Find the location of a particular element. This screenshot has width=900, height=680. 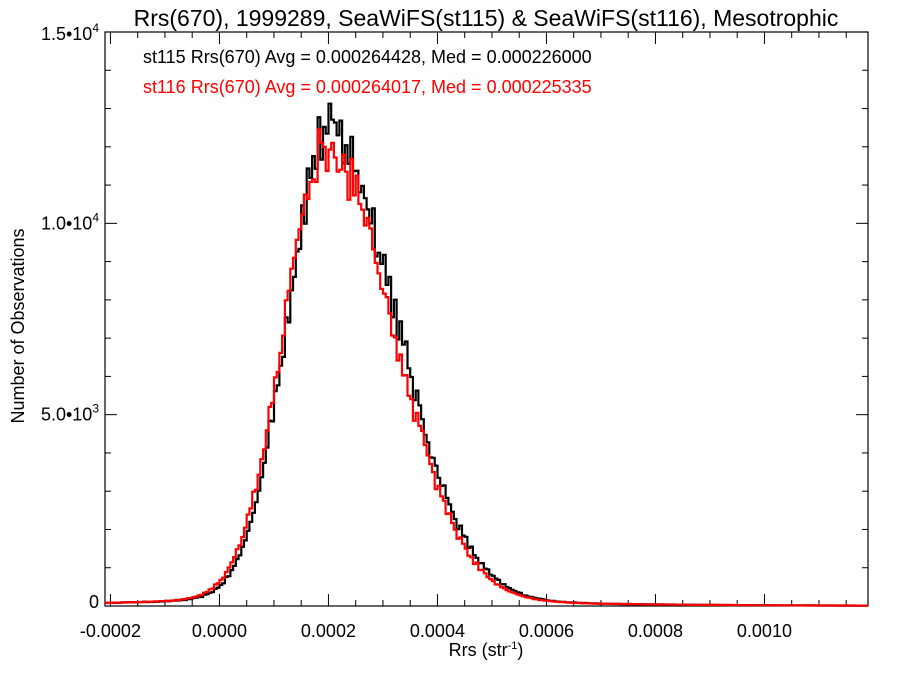

x-axis-label: Rrs (str-1) is located at coordinates (486, 650).